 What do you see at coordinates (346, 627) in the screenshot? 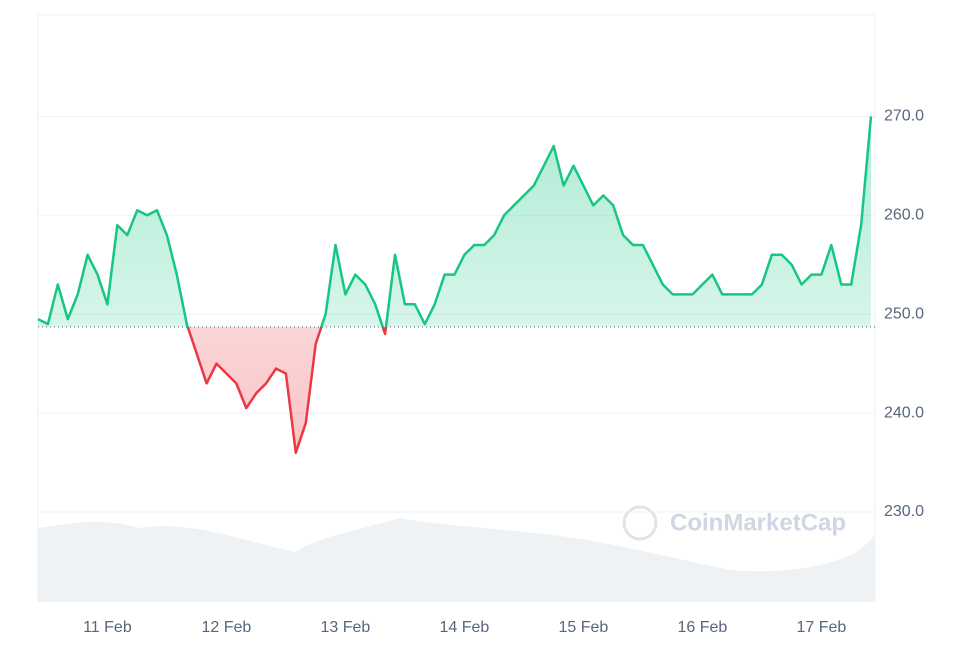
I see `x-tick-label: 13 Feb` at bounding box center [346, 627].